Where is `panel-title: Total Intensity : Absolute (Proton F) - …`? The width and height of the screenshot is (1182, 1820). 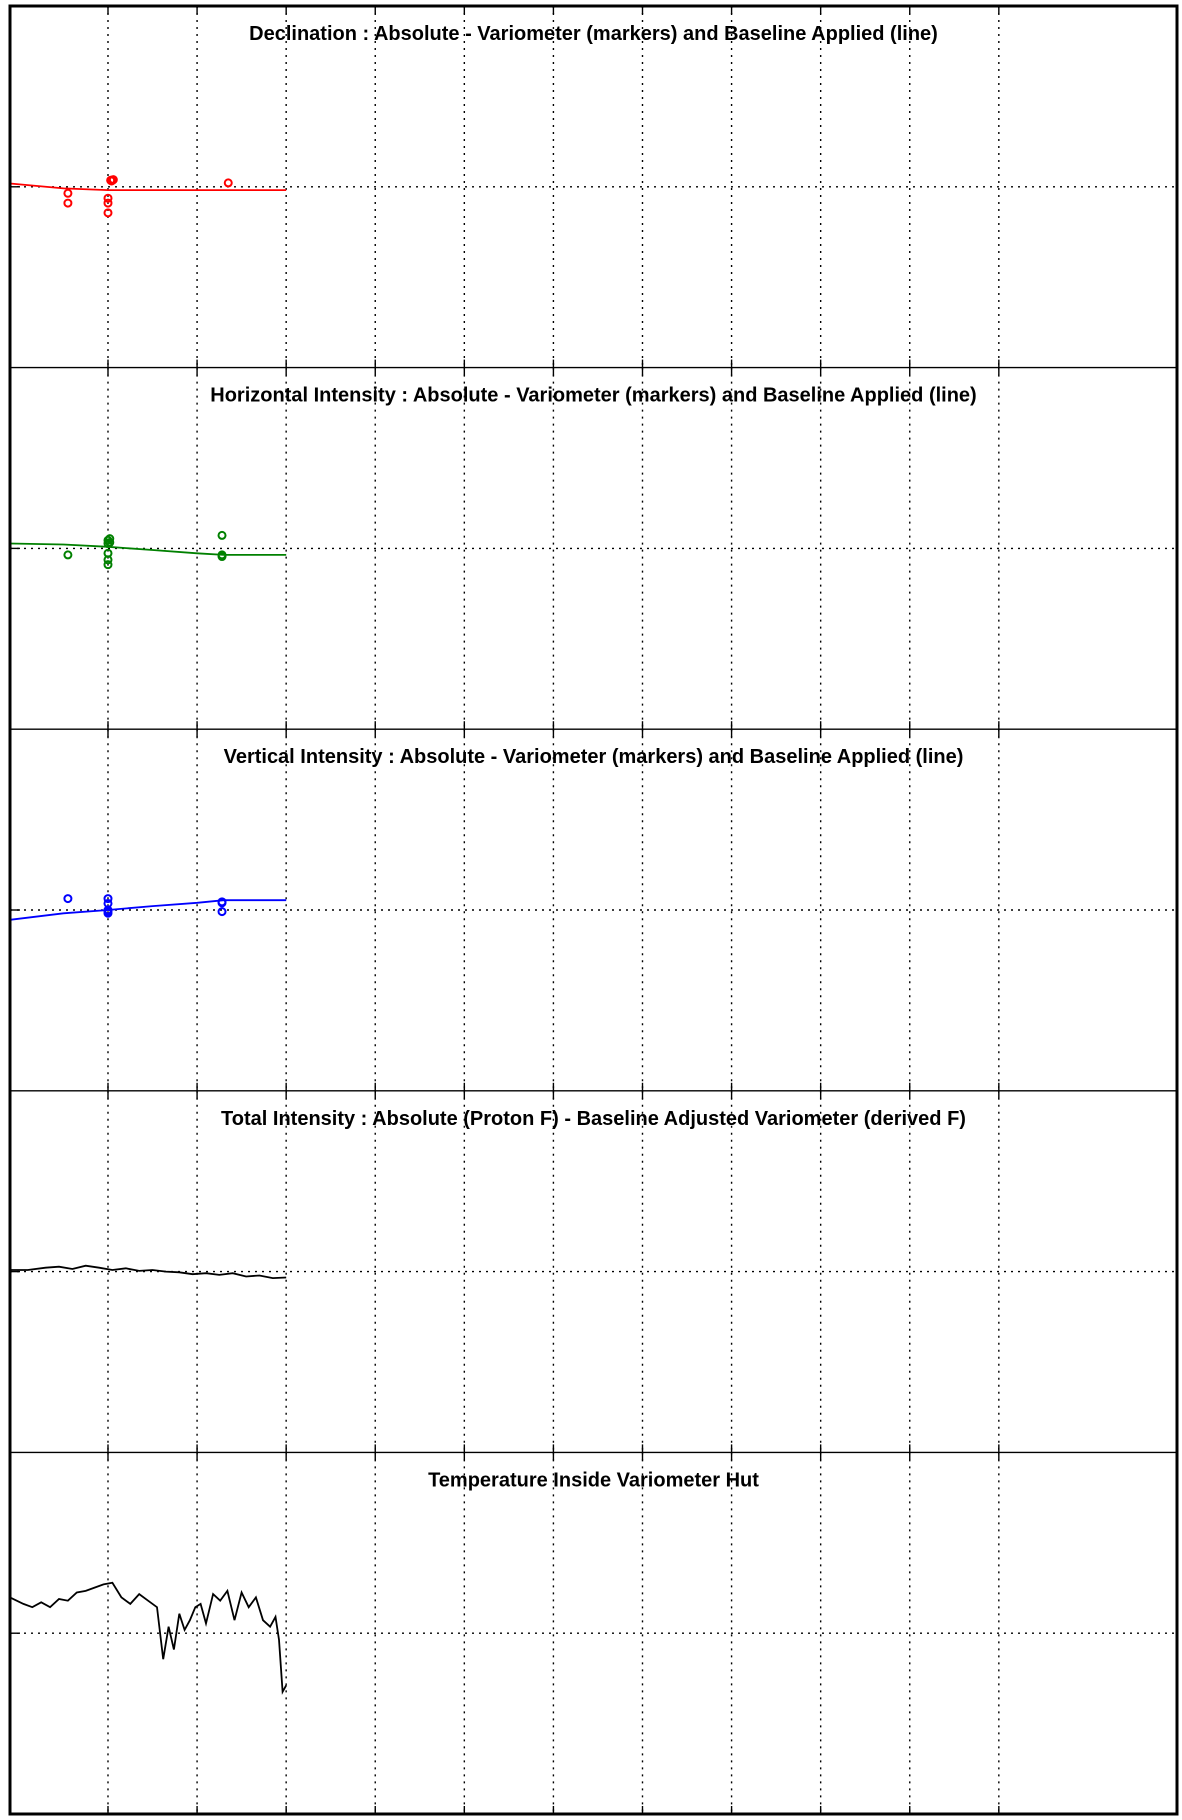
panel-title: Total Intensity : Absolute (Proton F) - … is located at coordinates (593, 1119).